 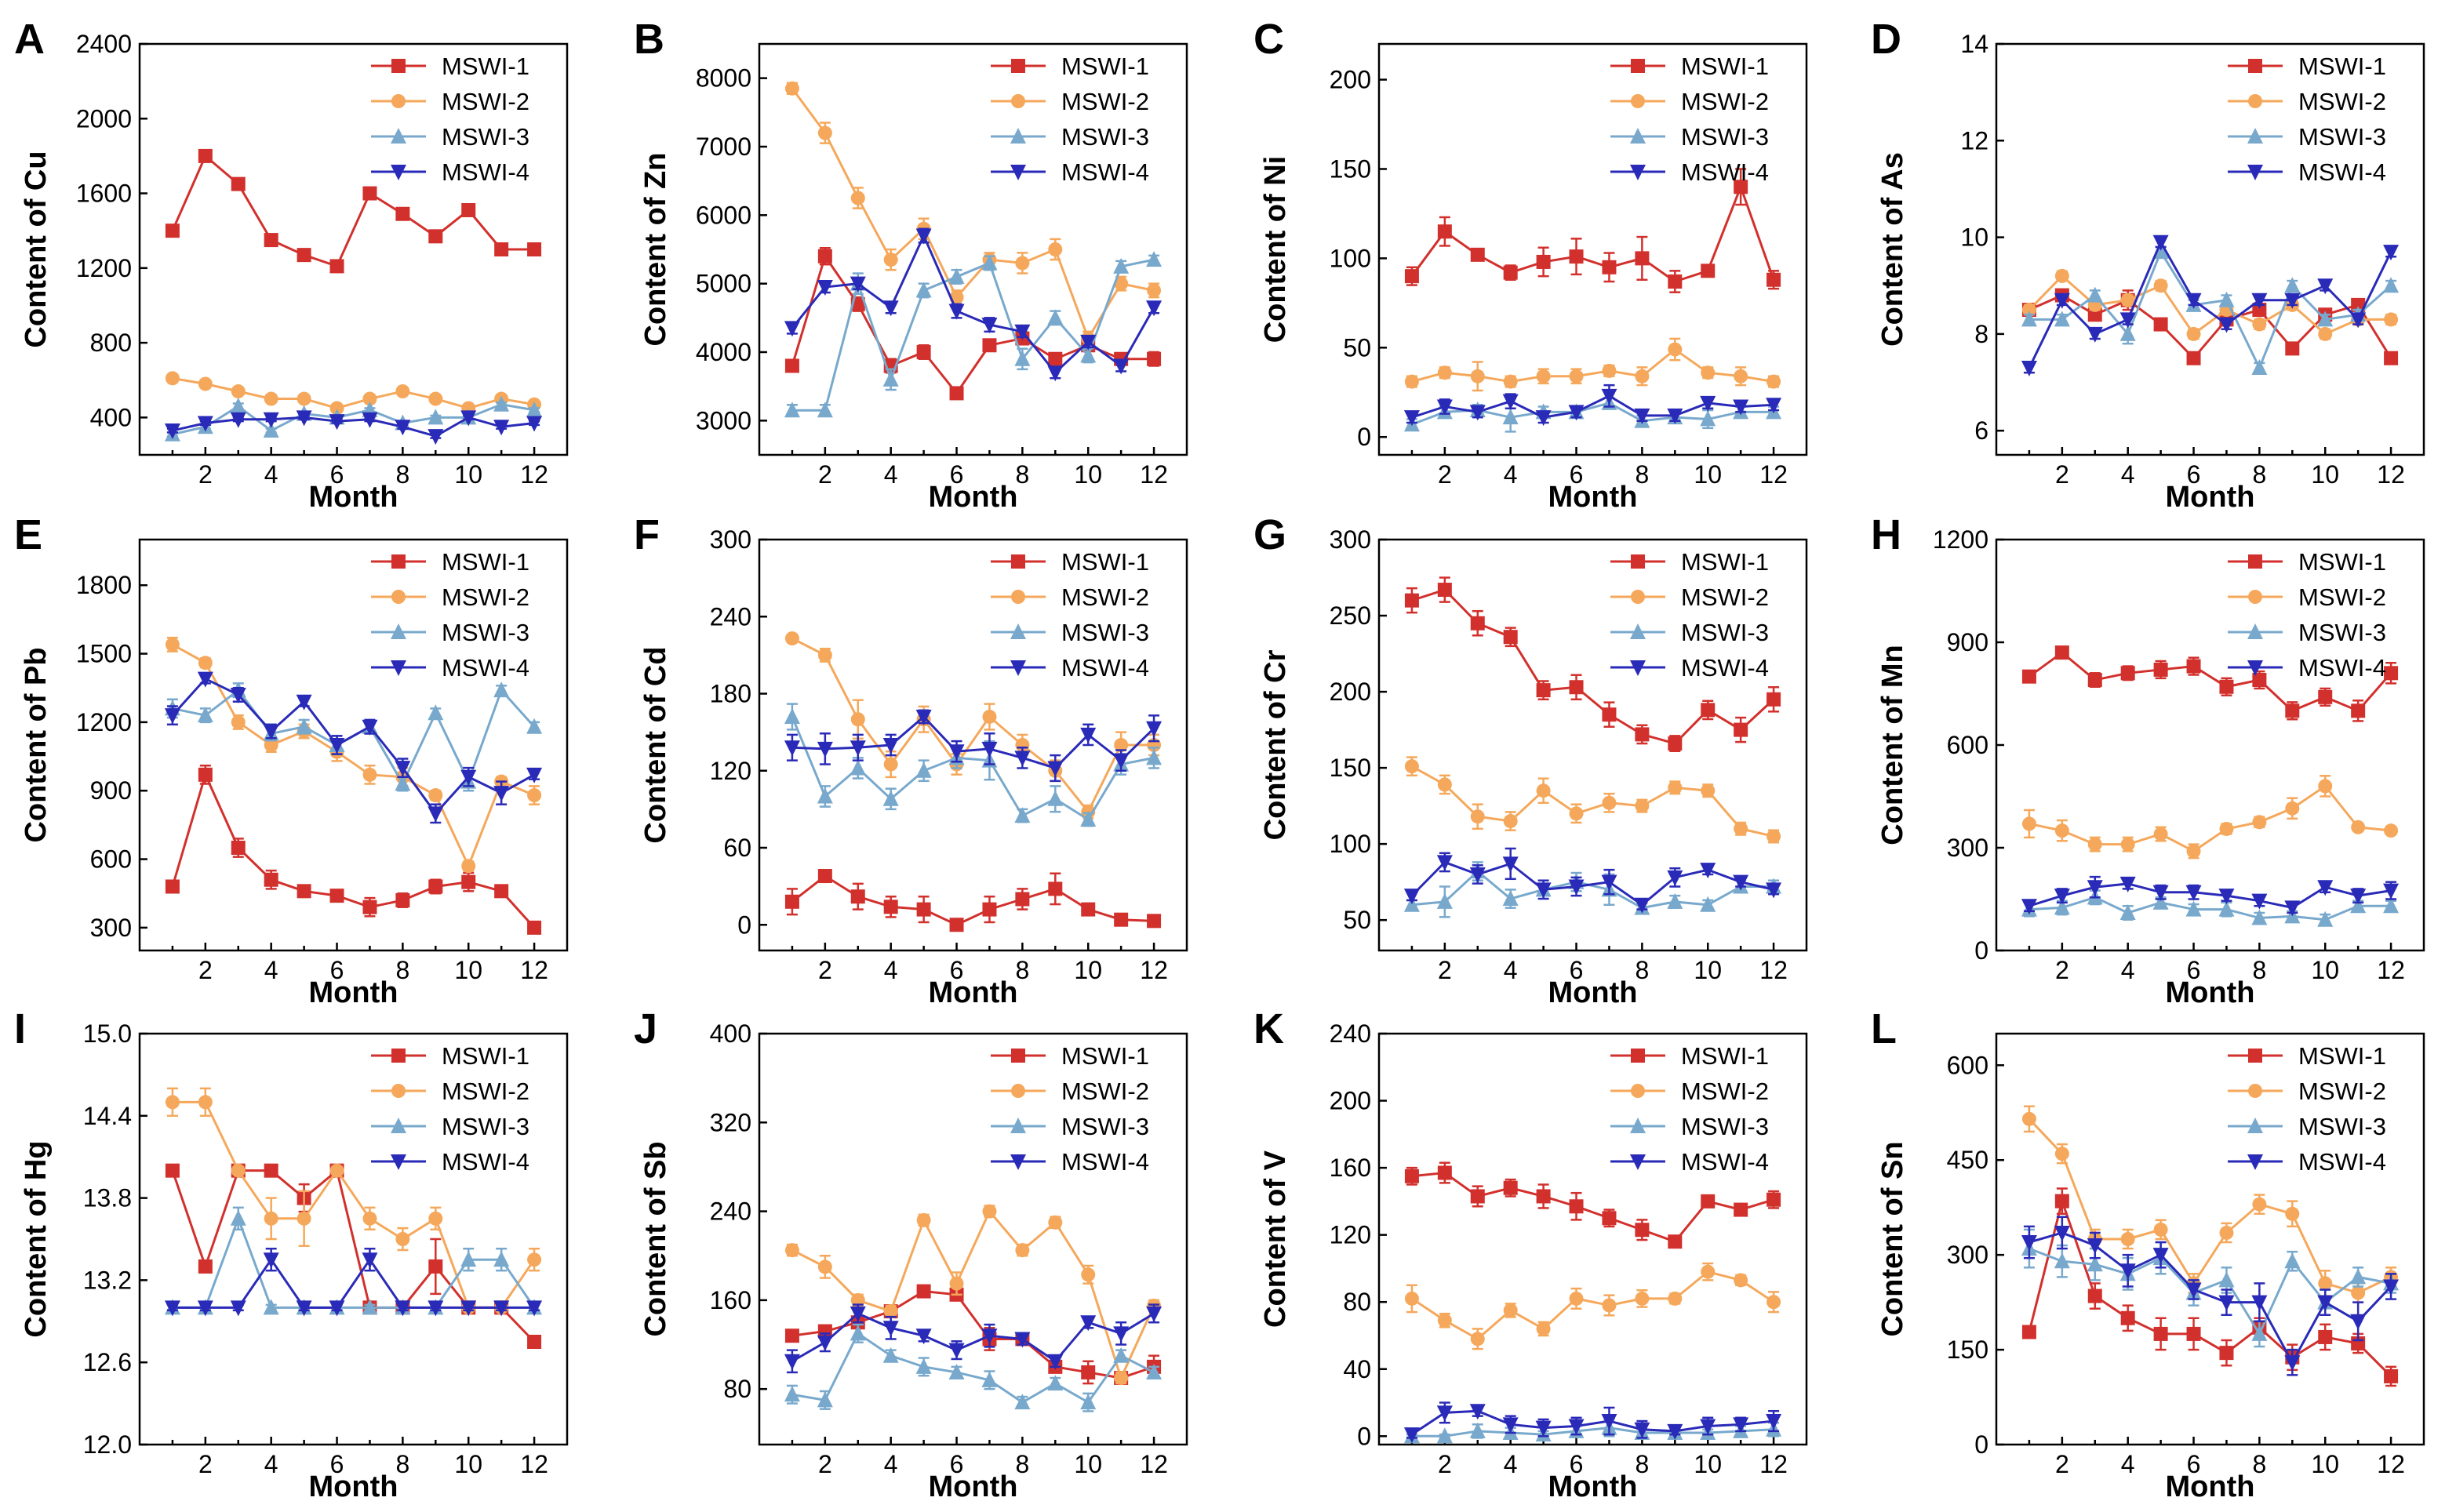 I want to click on panel-j-series-2-line, so click(x=973, y=1295).